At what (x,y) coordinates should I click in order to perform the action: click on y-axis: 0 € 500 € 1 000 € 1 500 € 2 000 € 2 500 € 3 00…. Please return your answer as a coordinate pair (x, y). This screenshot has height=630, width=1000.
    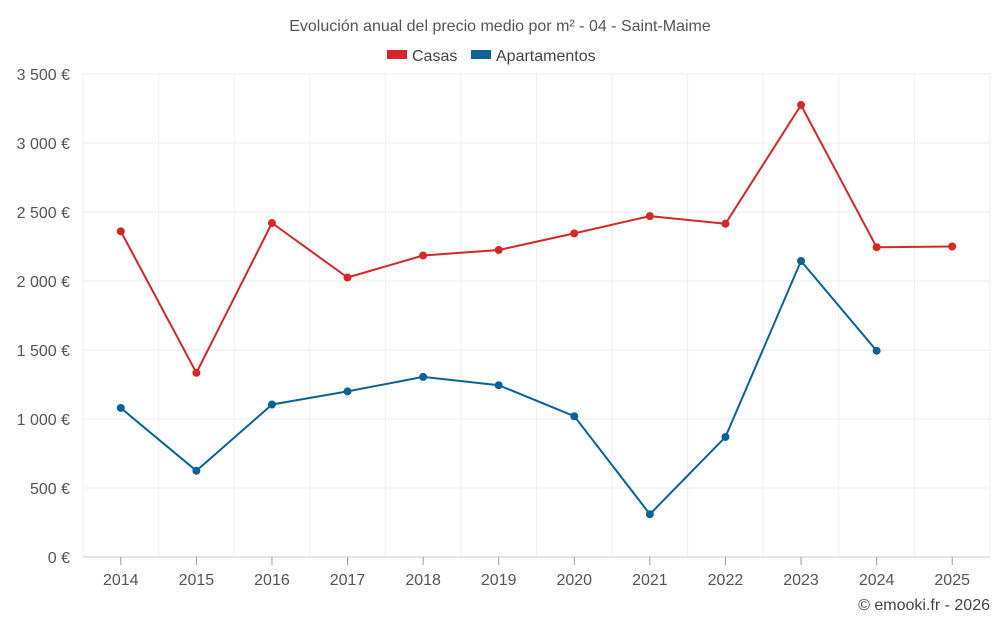
    Looking at the image, I should click on (43, 317).